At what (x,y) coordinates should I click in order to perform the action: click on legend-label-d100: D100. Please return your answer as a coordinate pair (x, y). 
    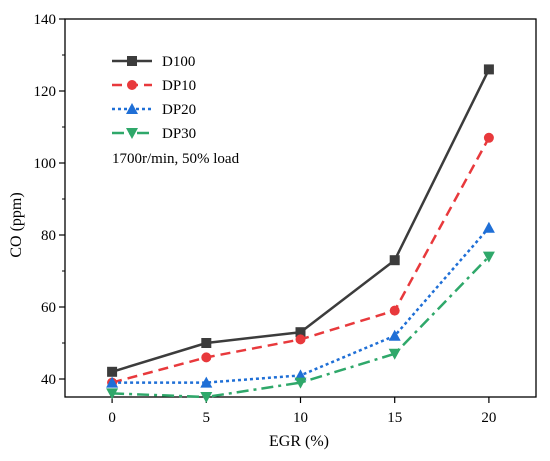
    Looking at the image, I should click on (178, 62).